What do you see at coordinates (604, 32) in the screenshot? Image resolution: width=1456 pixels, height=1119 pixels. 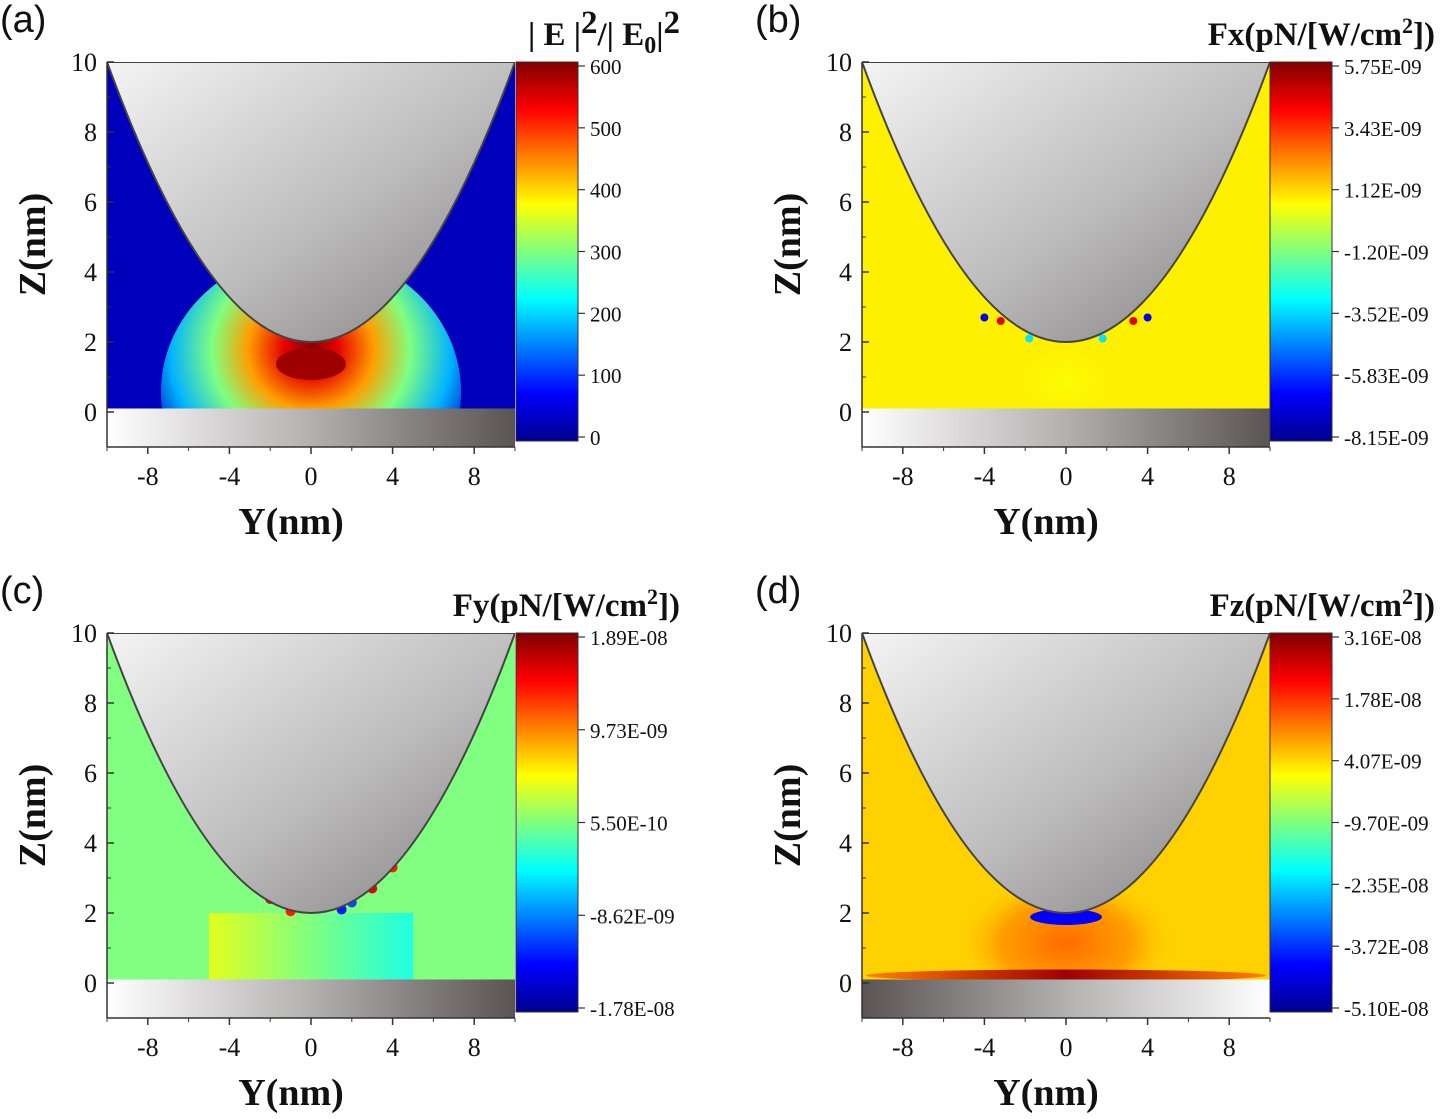 I see `colorbar-title: | E |2/| E0|2` at bounding box center [604, 32].